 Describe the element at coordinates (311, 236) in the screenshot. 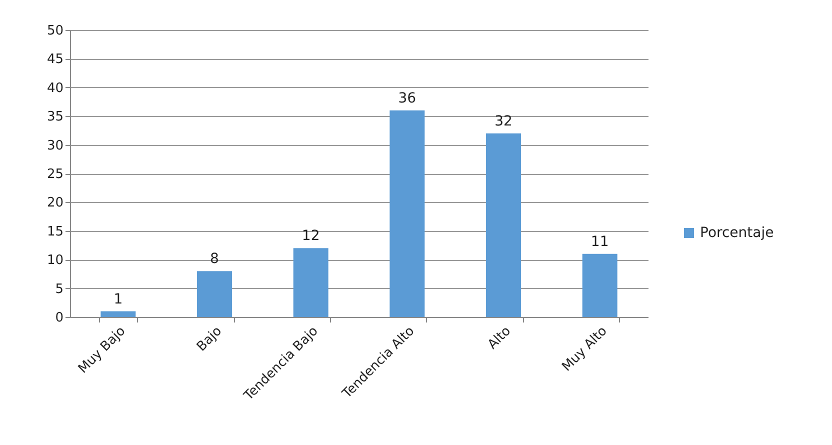

I see `data-label: 12` at that location.